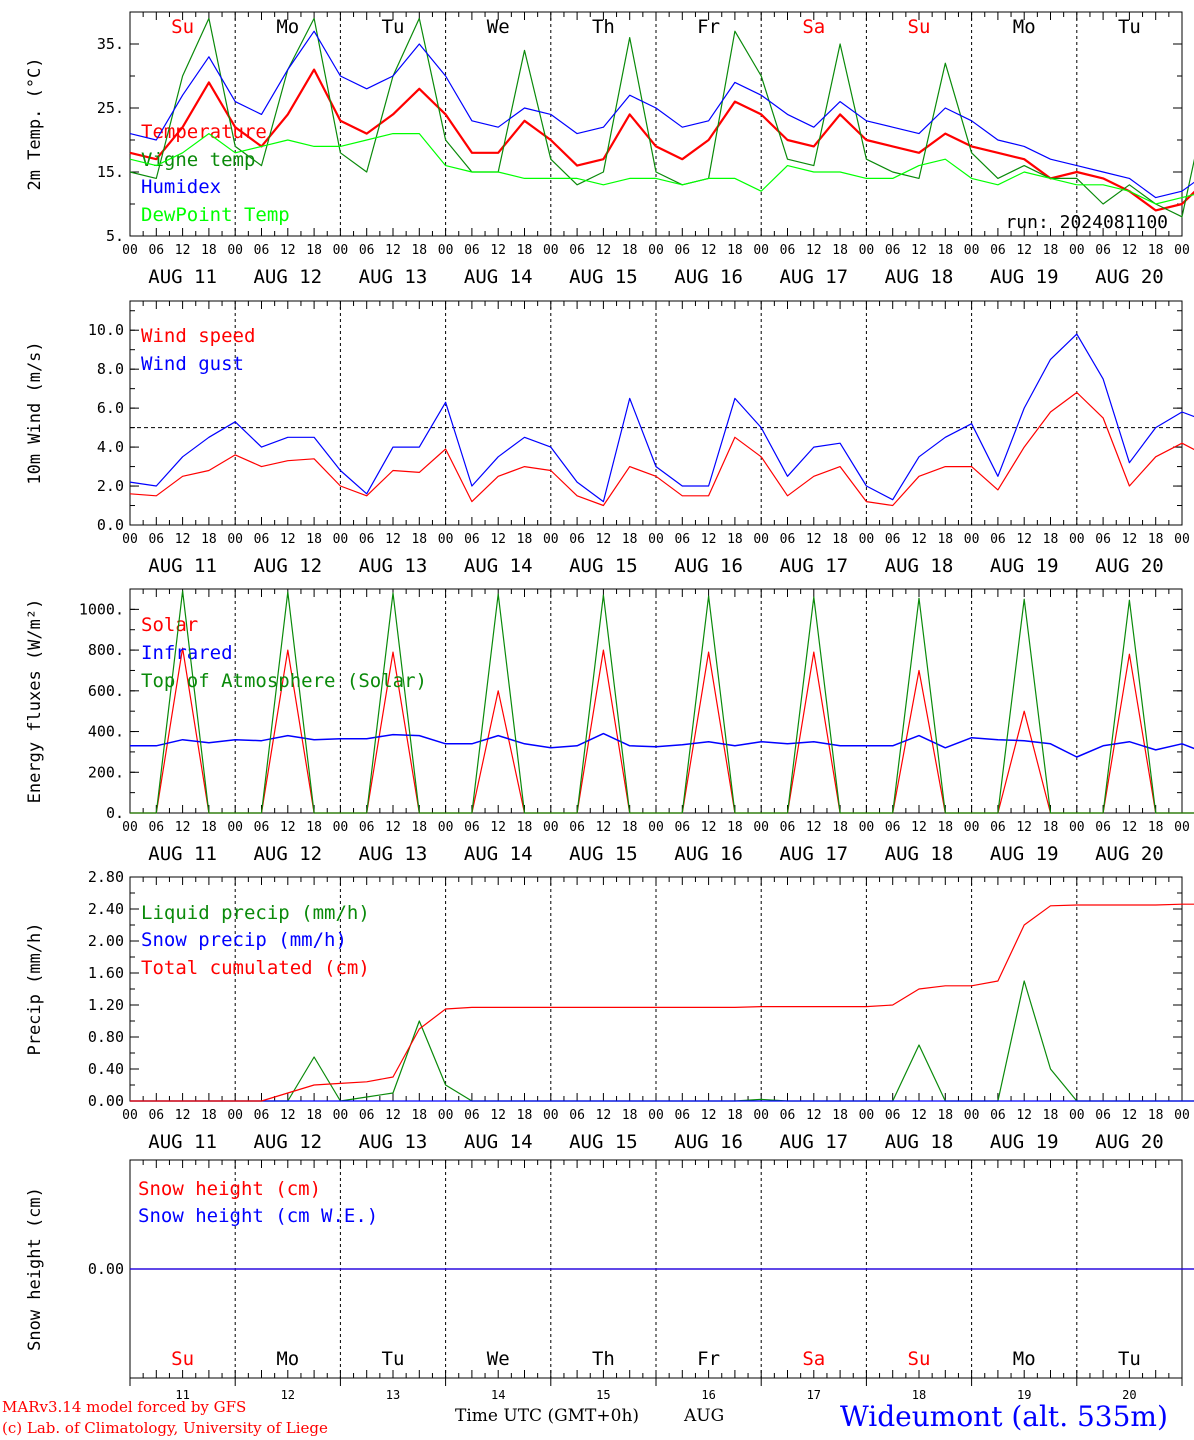 The image size is (1194, 1440). I want to click on y-tick-label: 0.40, so click(106, 1069).